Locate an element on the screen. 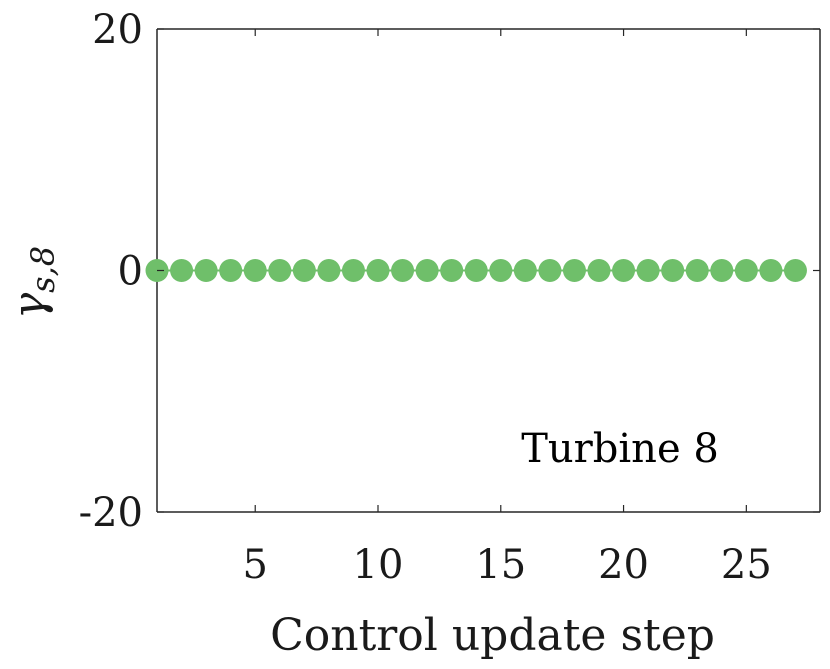  x-tick-label: 20 is located at coordinates (623, 565).